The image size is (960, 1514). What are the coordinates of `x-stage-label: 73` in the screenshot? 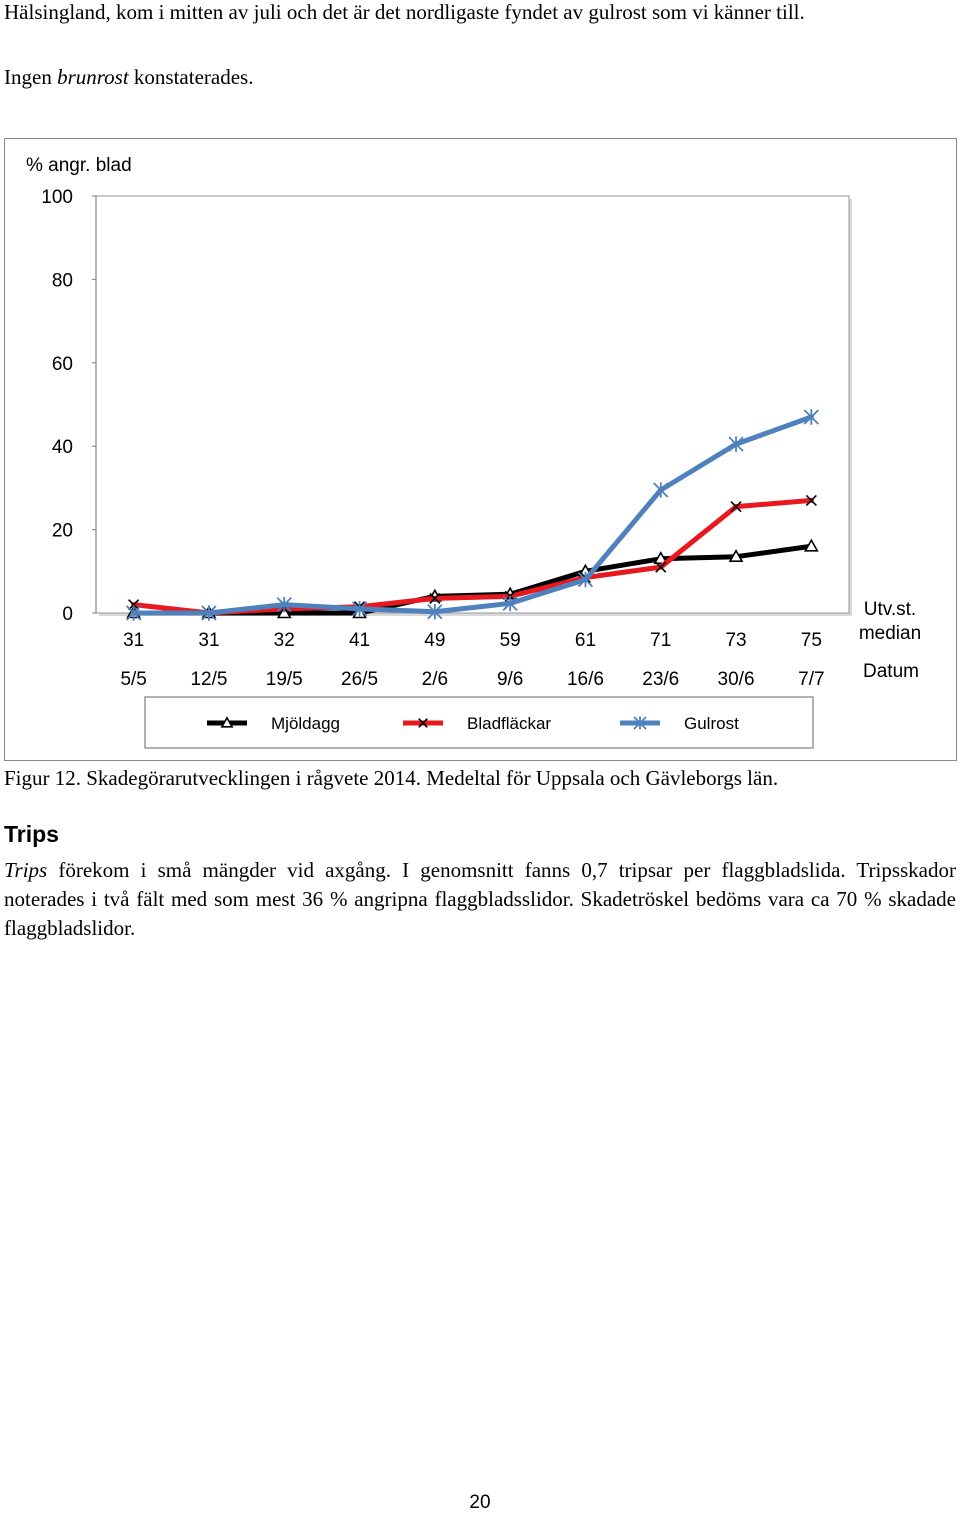 It's located at (735, 640).